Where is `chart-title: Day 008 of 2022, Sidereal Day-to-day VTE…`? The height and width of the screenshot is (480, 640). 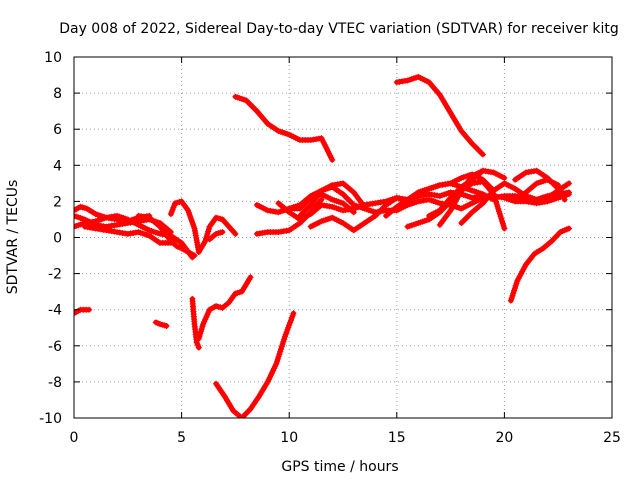
chart-title: Day 008 of 2022, Sidereal Day-to-day VTE… is located at coordinates (339, 29).